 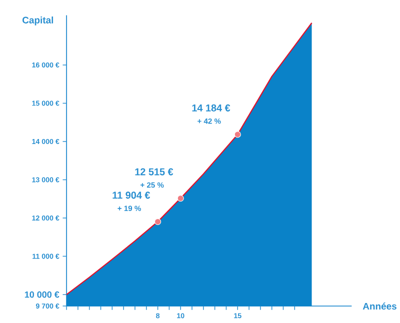 I want to click on x-axis-title: Années, so click(x=379, y=306).